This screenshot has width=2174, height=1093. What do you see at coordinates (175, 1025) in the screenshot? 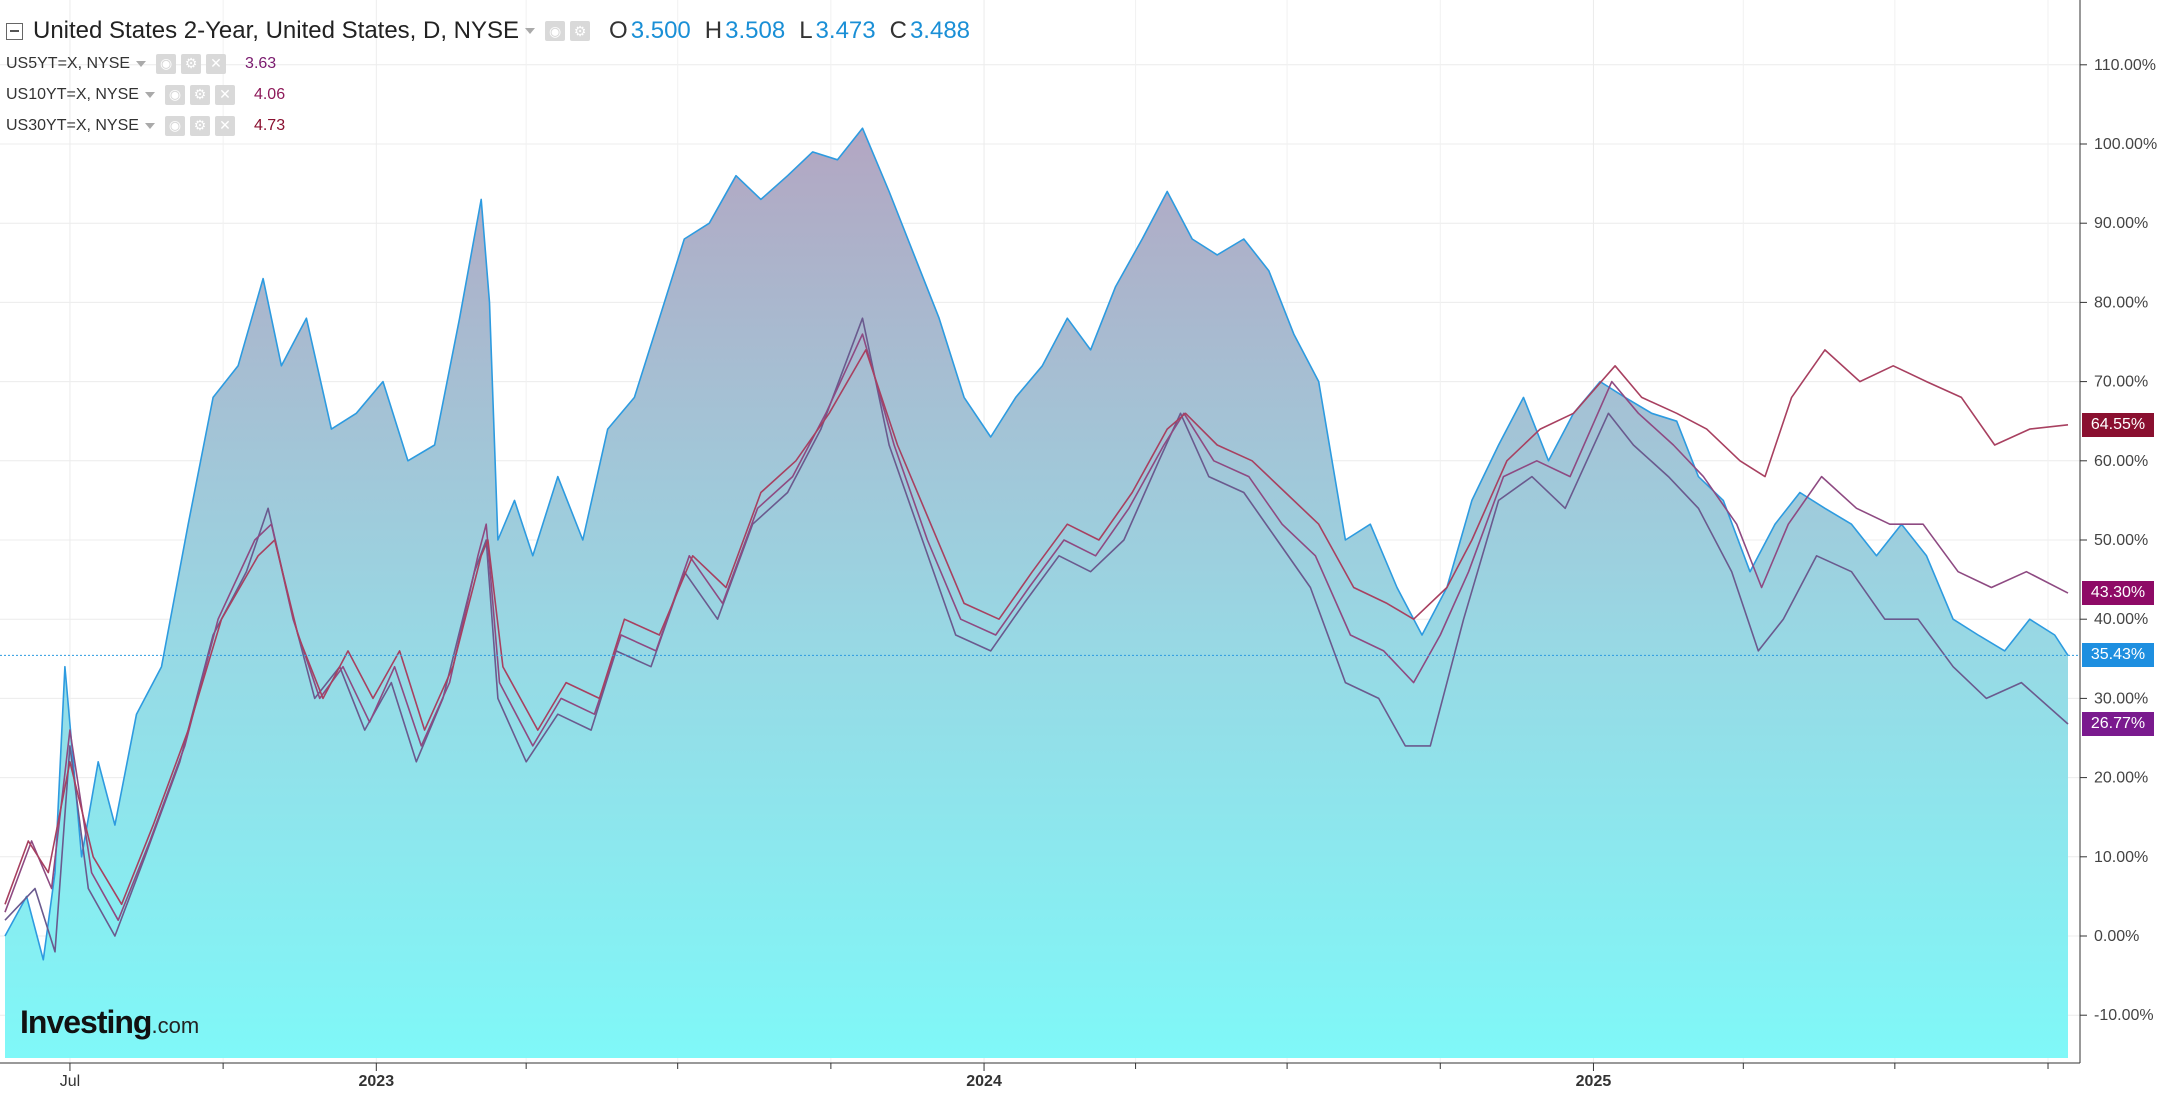
I see `logo-suffix: .com` at bounding box center [175, 1025].